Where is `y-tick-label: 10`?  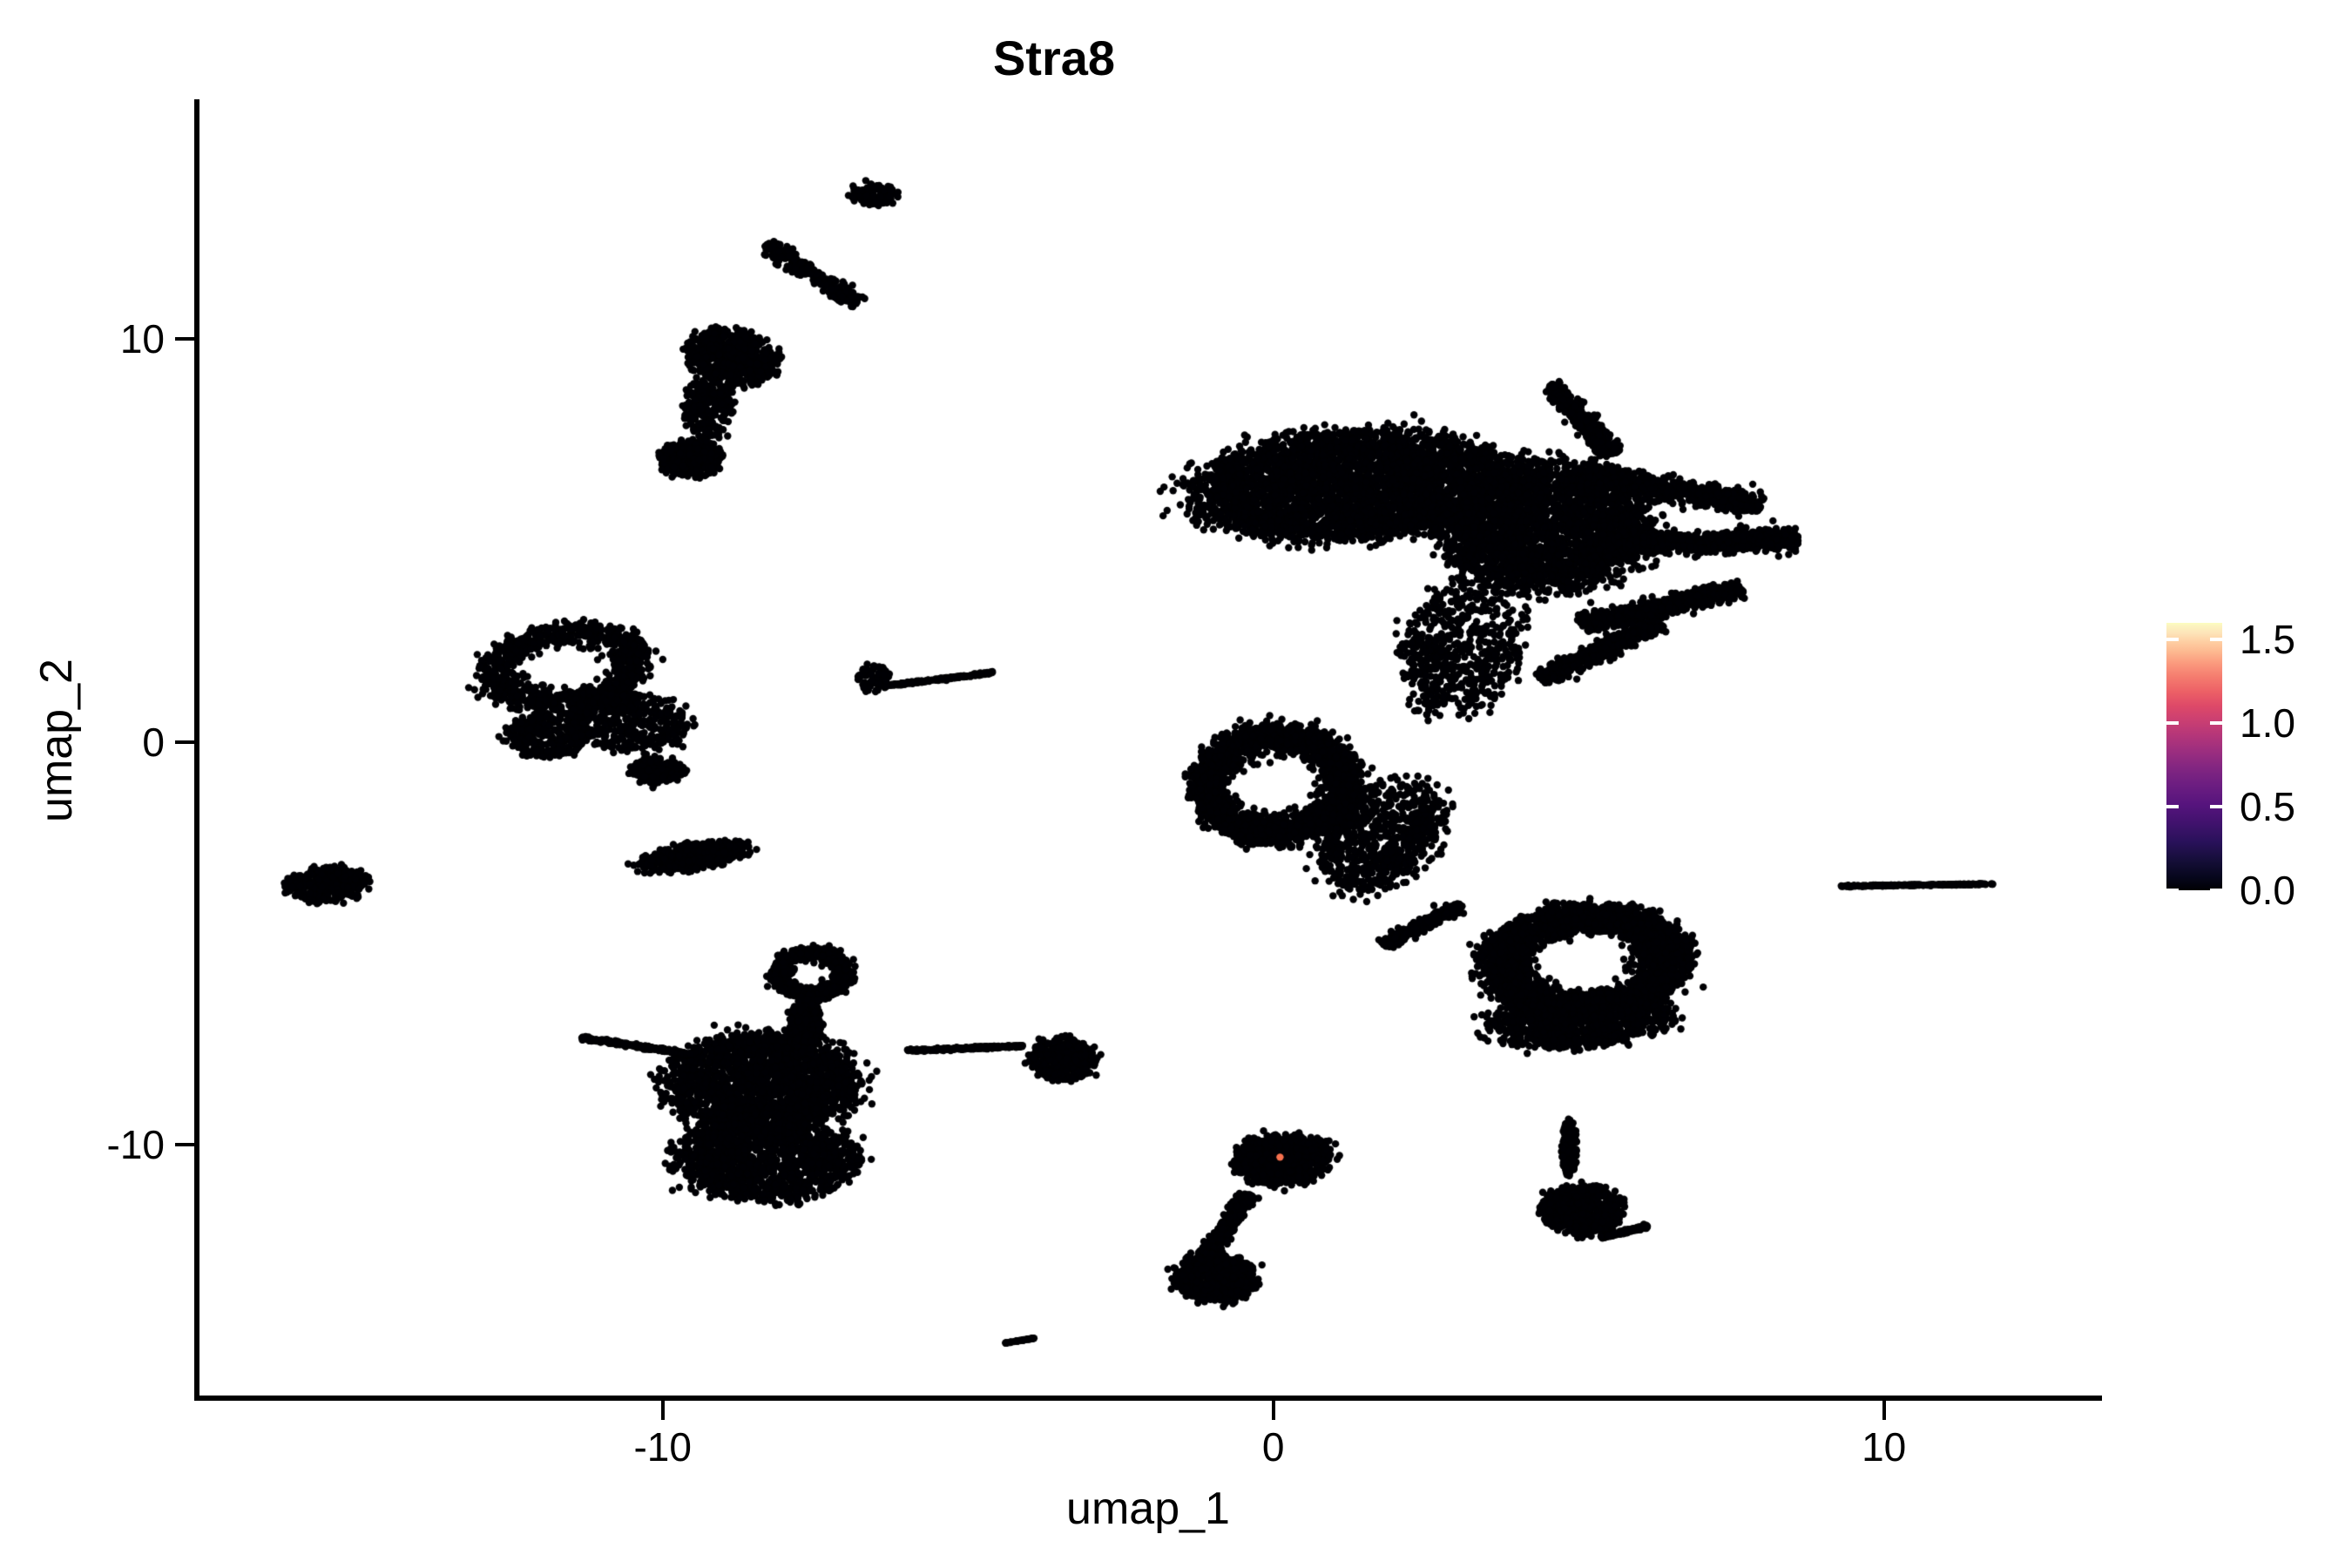
y-tick-label: 10 is located at coordinates (142, 339).